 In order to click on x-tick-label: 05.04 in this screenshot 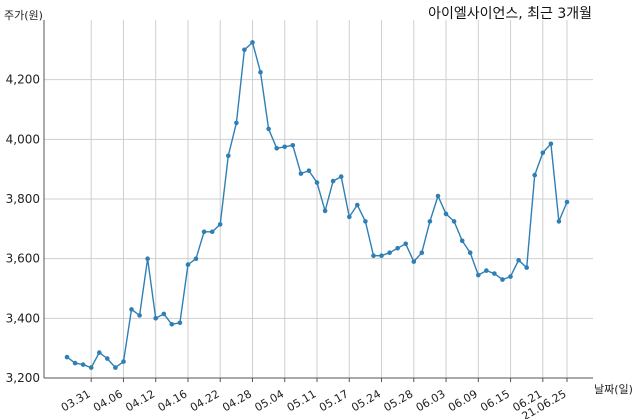, I will do `click(269, 400)`.